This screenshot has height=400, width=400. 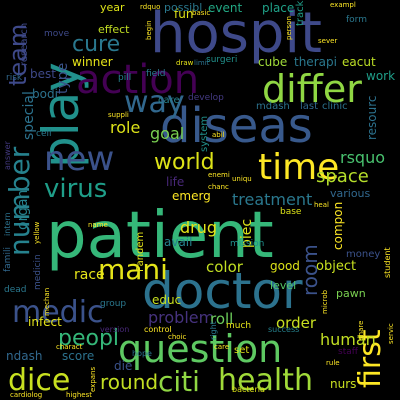 What do you see at coordinates (299, 167) in the screenshot?
I see `word-time: time` at bounding box center [299, 167].